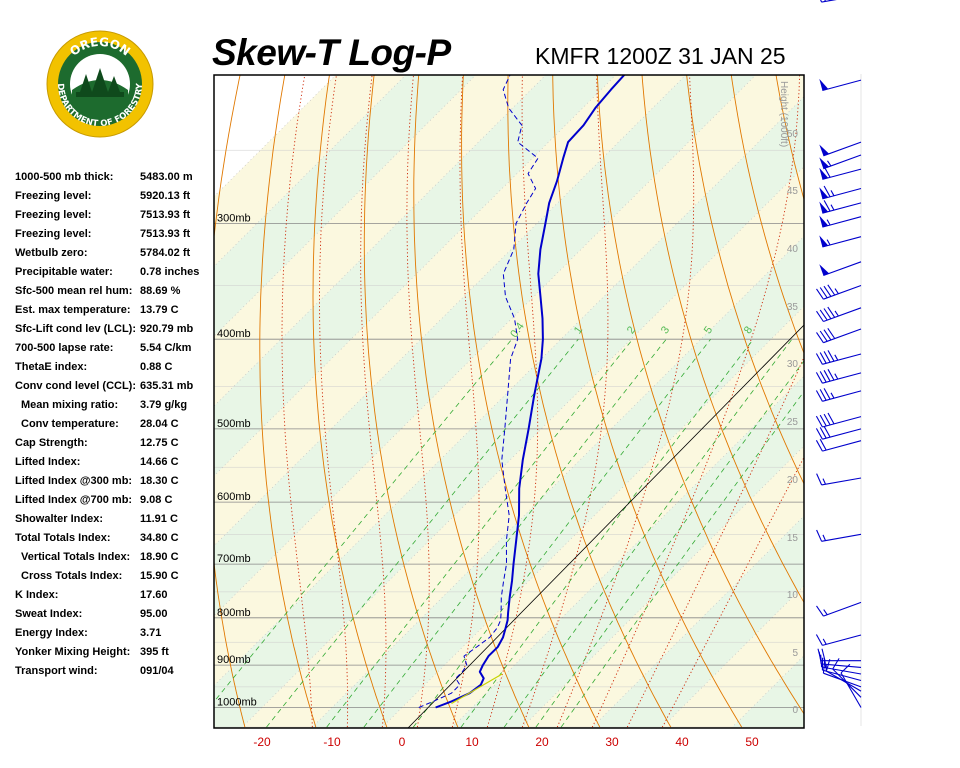  What do you see at coordinates (159, 519) in the screenshot?
I see `stat-value: 11.91 C` at bounding box center [159, 519].